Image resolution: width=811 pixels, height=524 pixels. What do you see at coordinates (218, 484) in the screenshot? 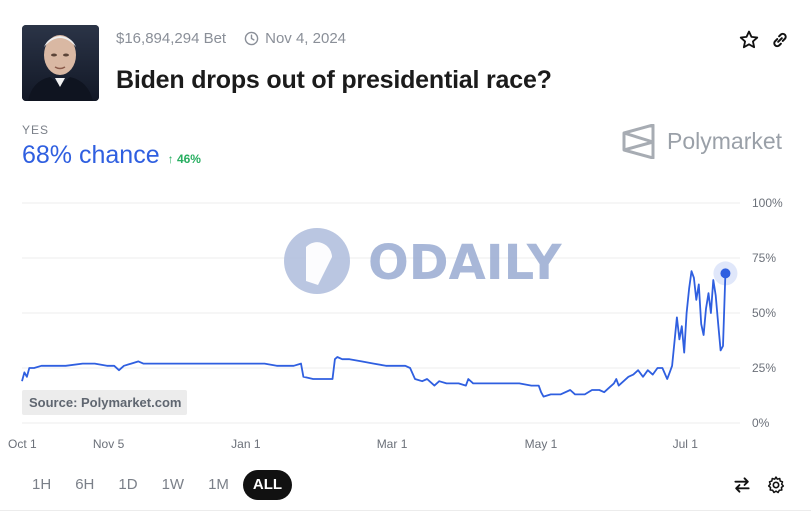
I see `time-button-1m: 1M` at bounding box center [218, 484].